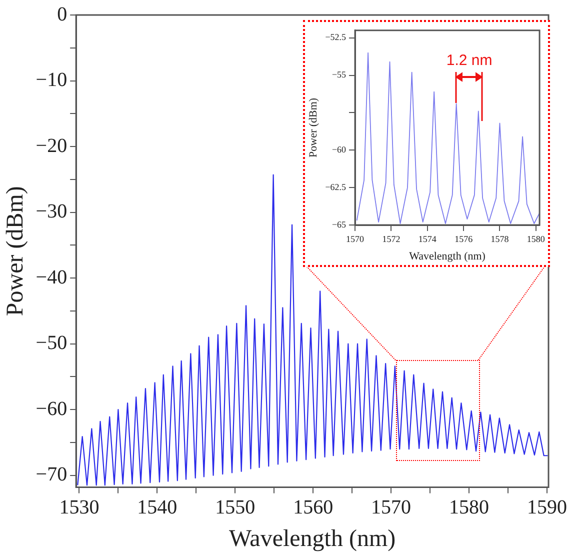 The width and height of the screenshot is (570, 556). What do you see at coordinates (157, 507) in the screenshot?
I see `x-tick-label: 1540` at bounding box center [157, 507].